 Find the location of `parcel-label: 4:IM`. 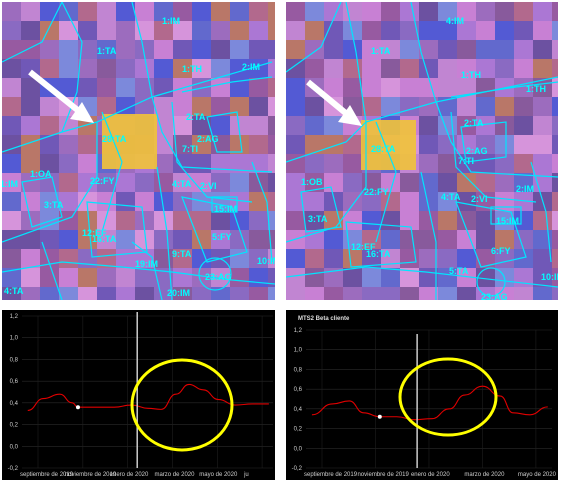

parcel-label: 4:IM is located at coordinates (455, 21).